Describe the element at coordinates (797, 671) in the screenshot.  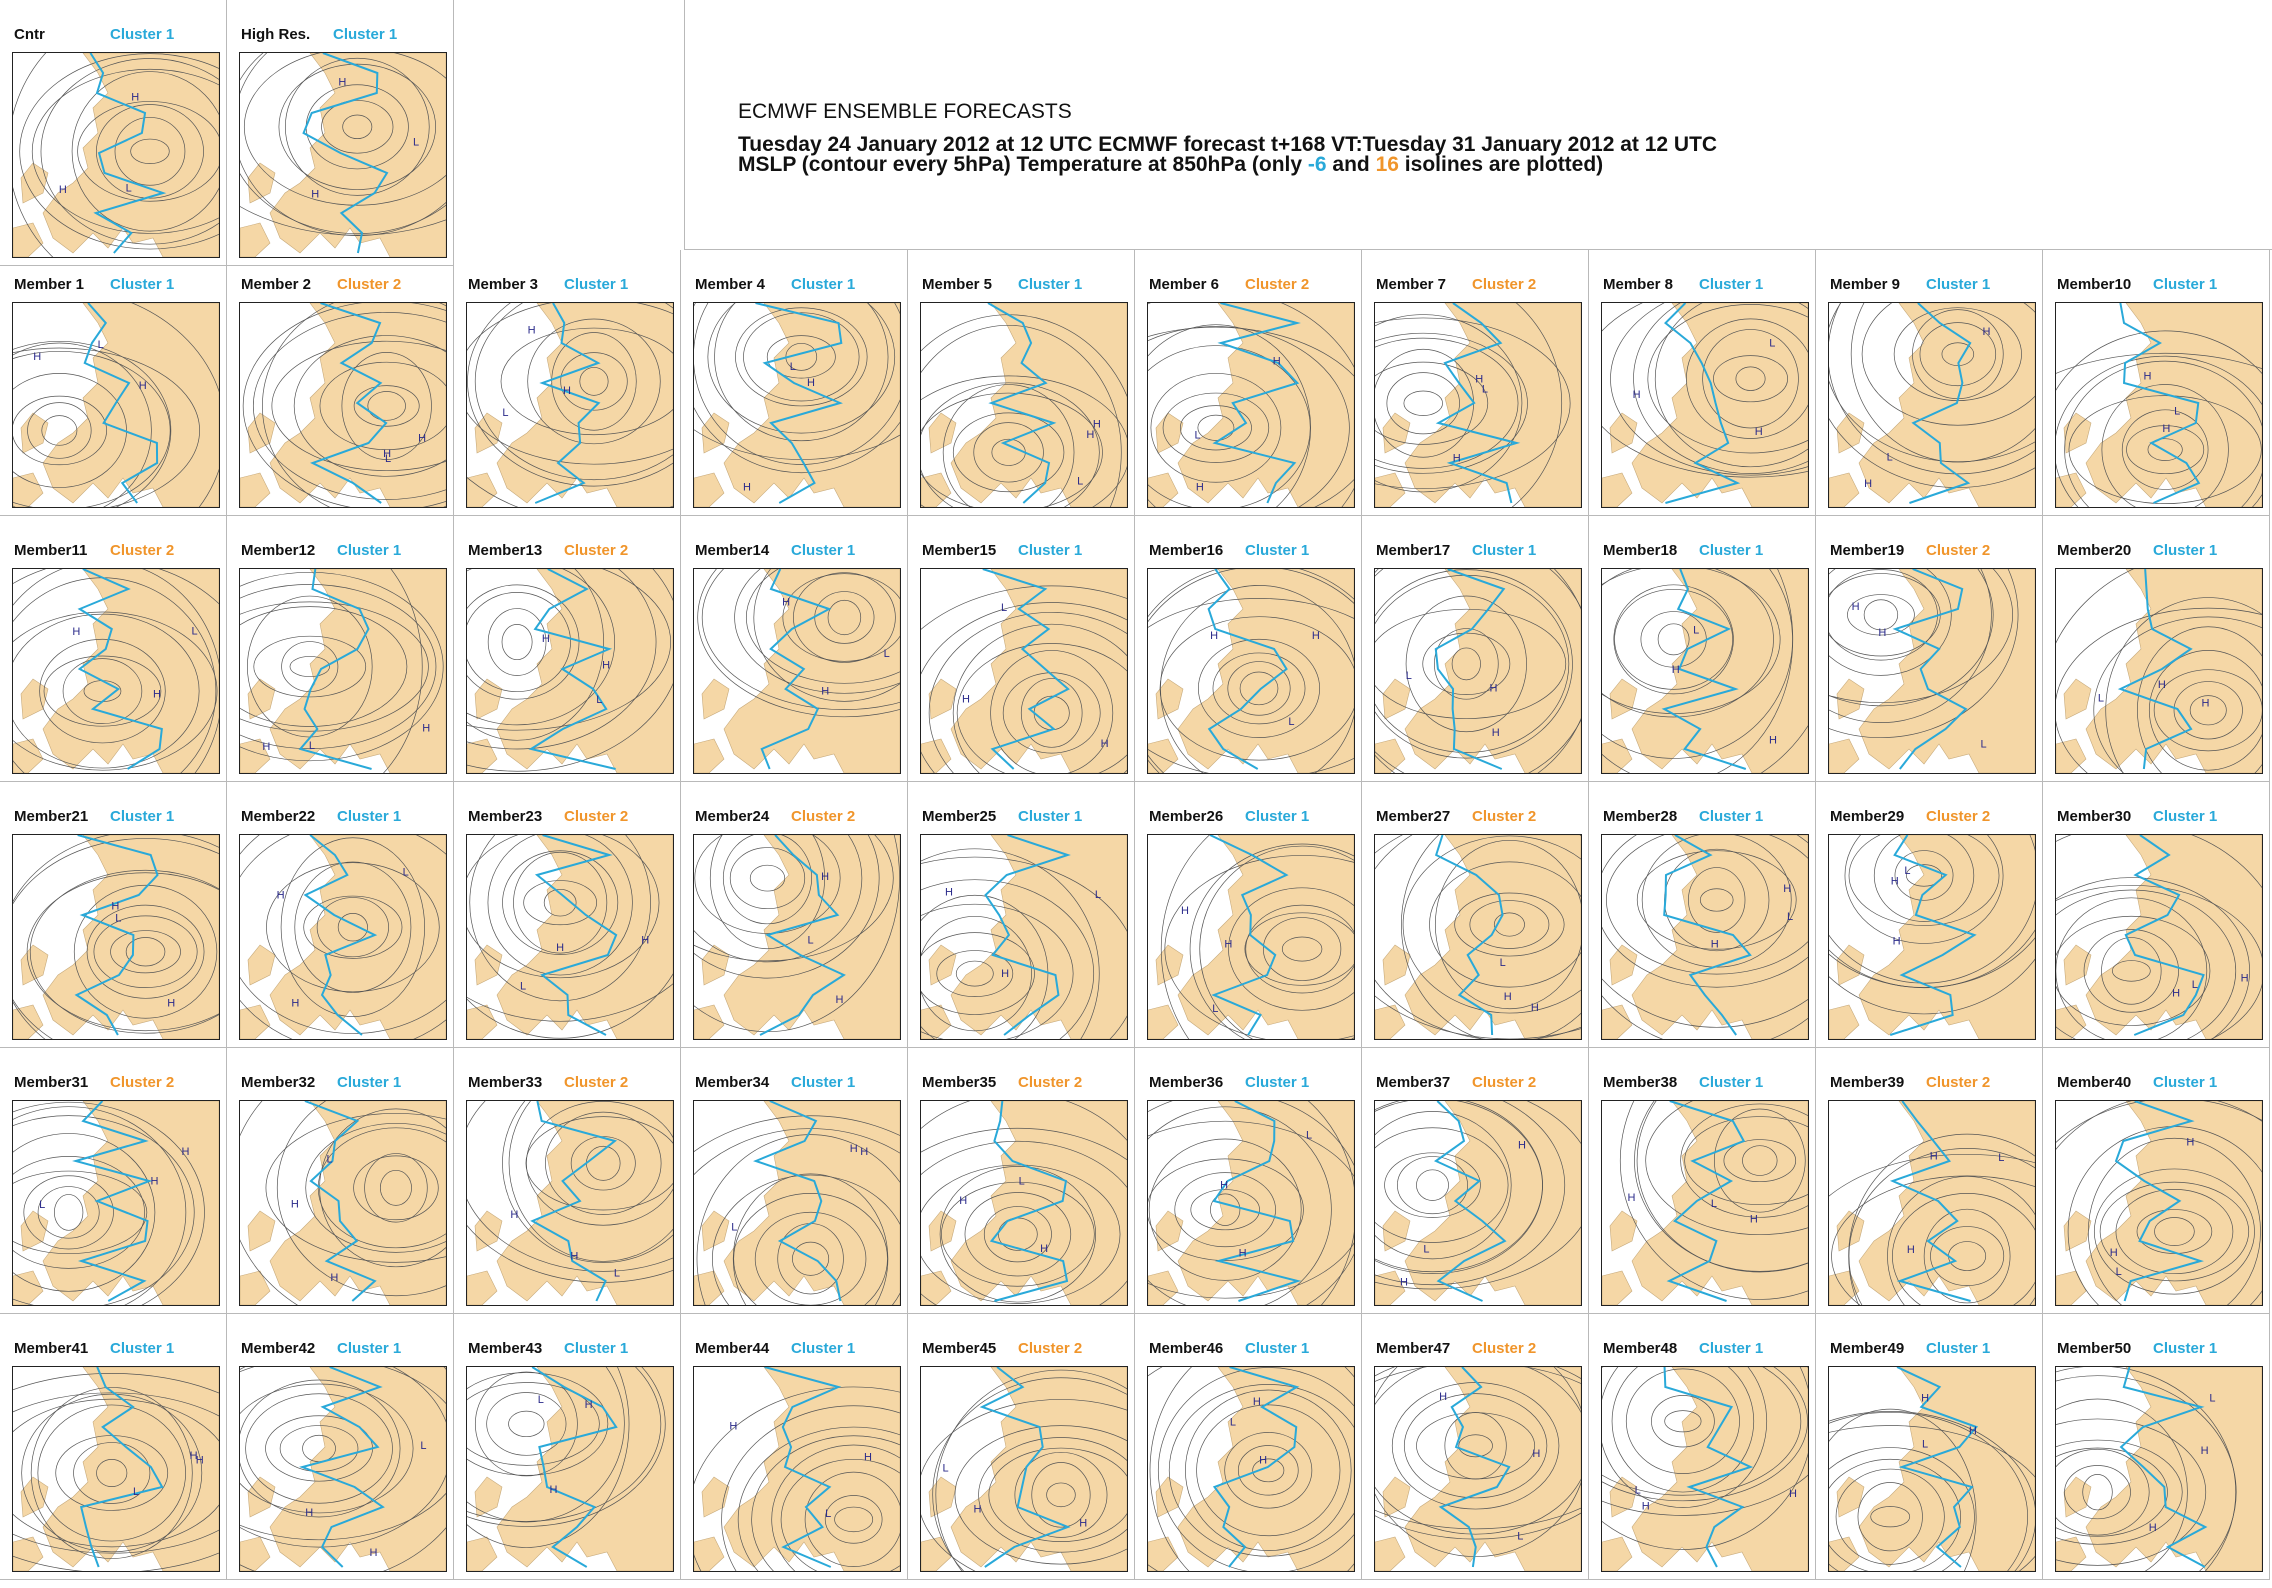
I see `member-14-map: H L H` at that location.